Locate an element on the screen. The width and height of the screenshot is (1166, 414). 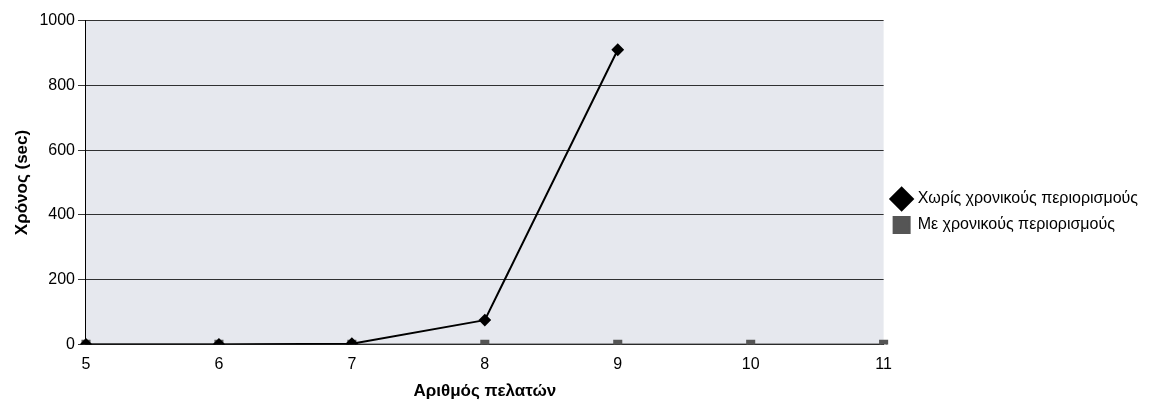
x-tick-label: 9 is located at coordinates (618, 364).